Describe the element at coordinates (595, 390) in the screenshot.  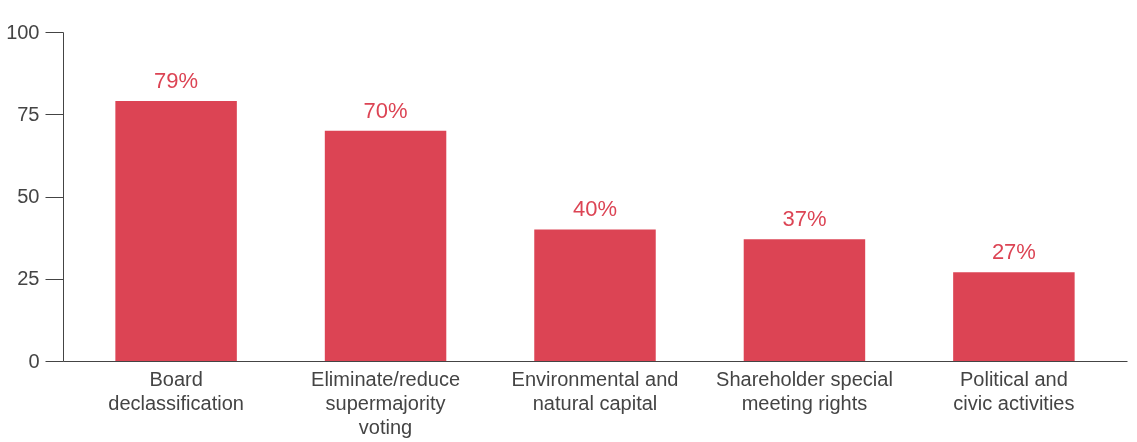
I see `x-tick-label: Environmental and natural capital` at that location.